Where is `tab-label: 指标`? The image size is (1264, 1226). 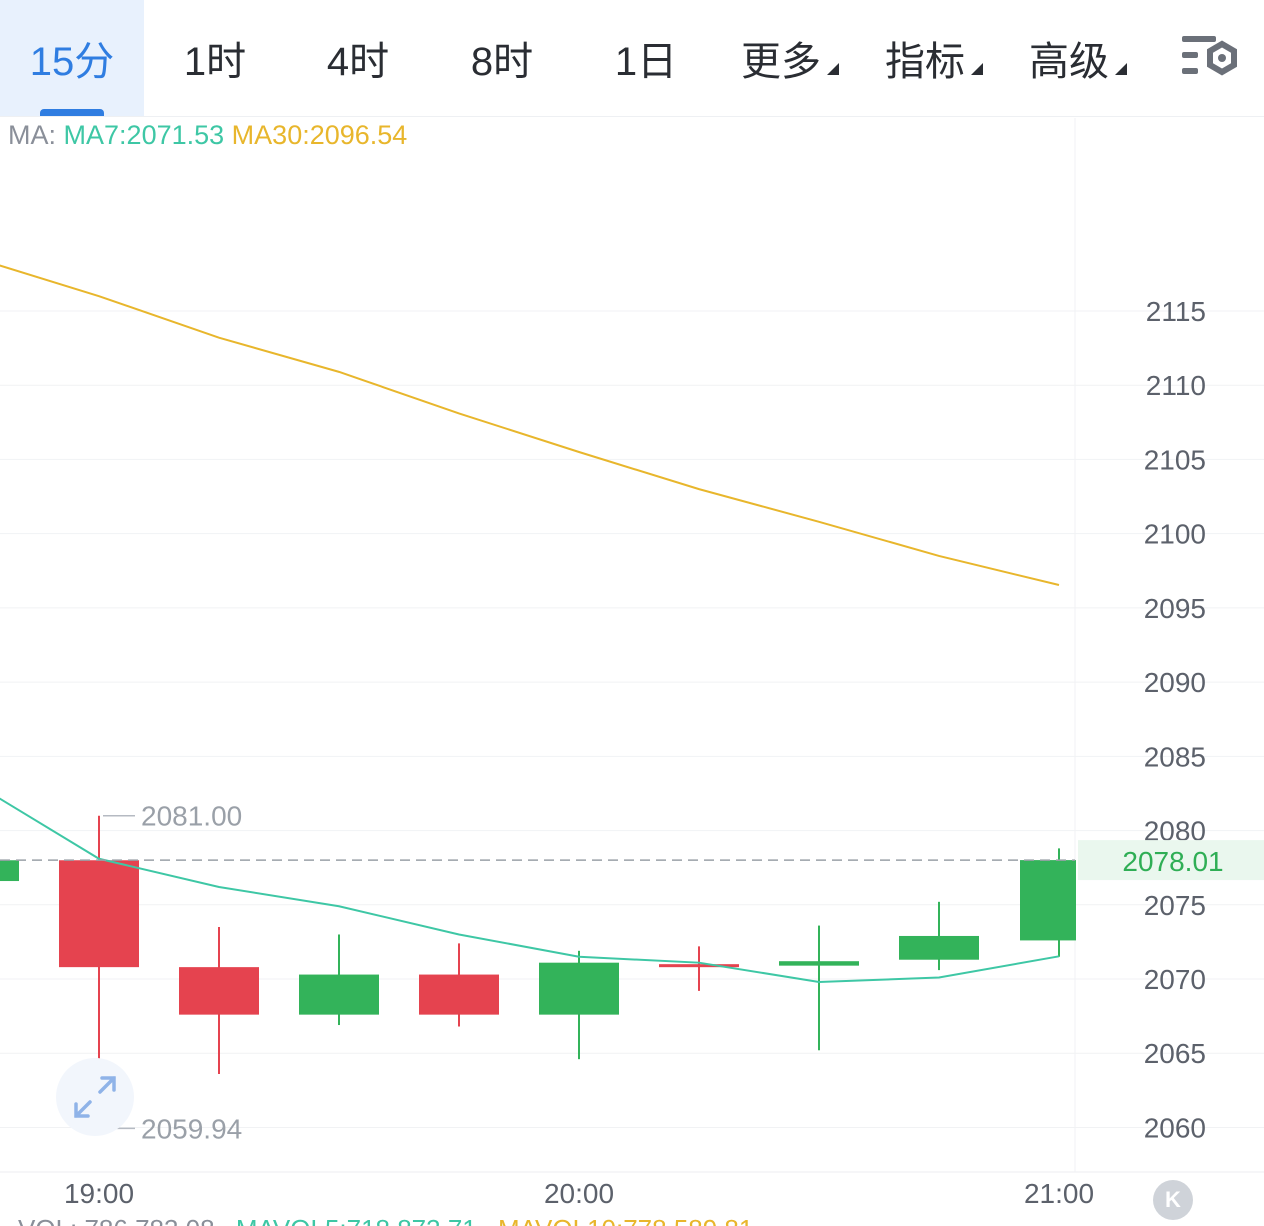
tab-label: 指标 is located at coordinates (925, 62).